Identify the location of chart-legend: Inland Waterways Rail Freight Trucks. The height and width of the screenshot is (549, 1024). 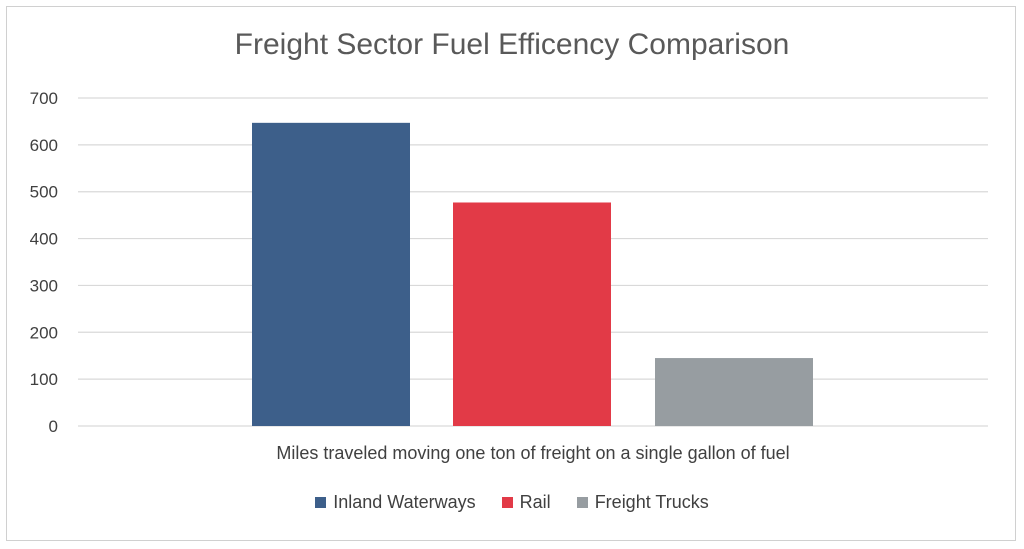
(512, 502).